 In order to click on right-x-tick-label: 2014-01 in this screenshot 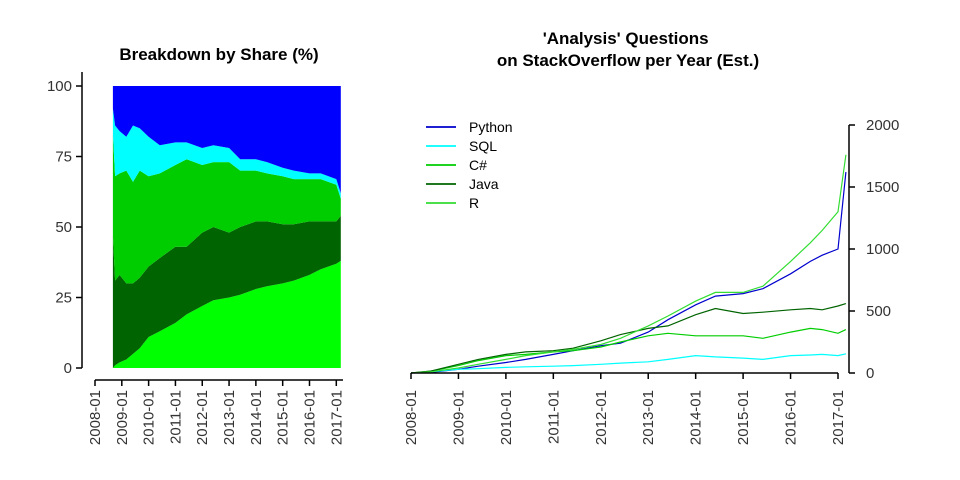, I will do `click(696, 417)`.